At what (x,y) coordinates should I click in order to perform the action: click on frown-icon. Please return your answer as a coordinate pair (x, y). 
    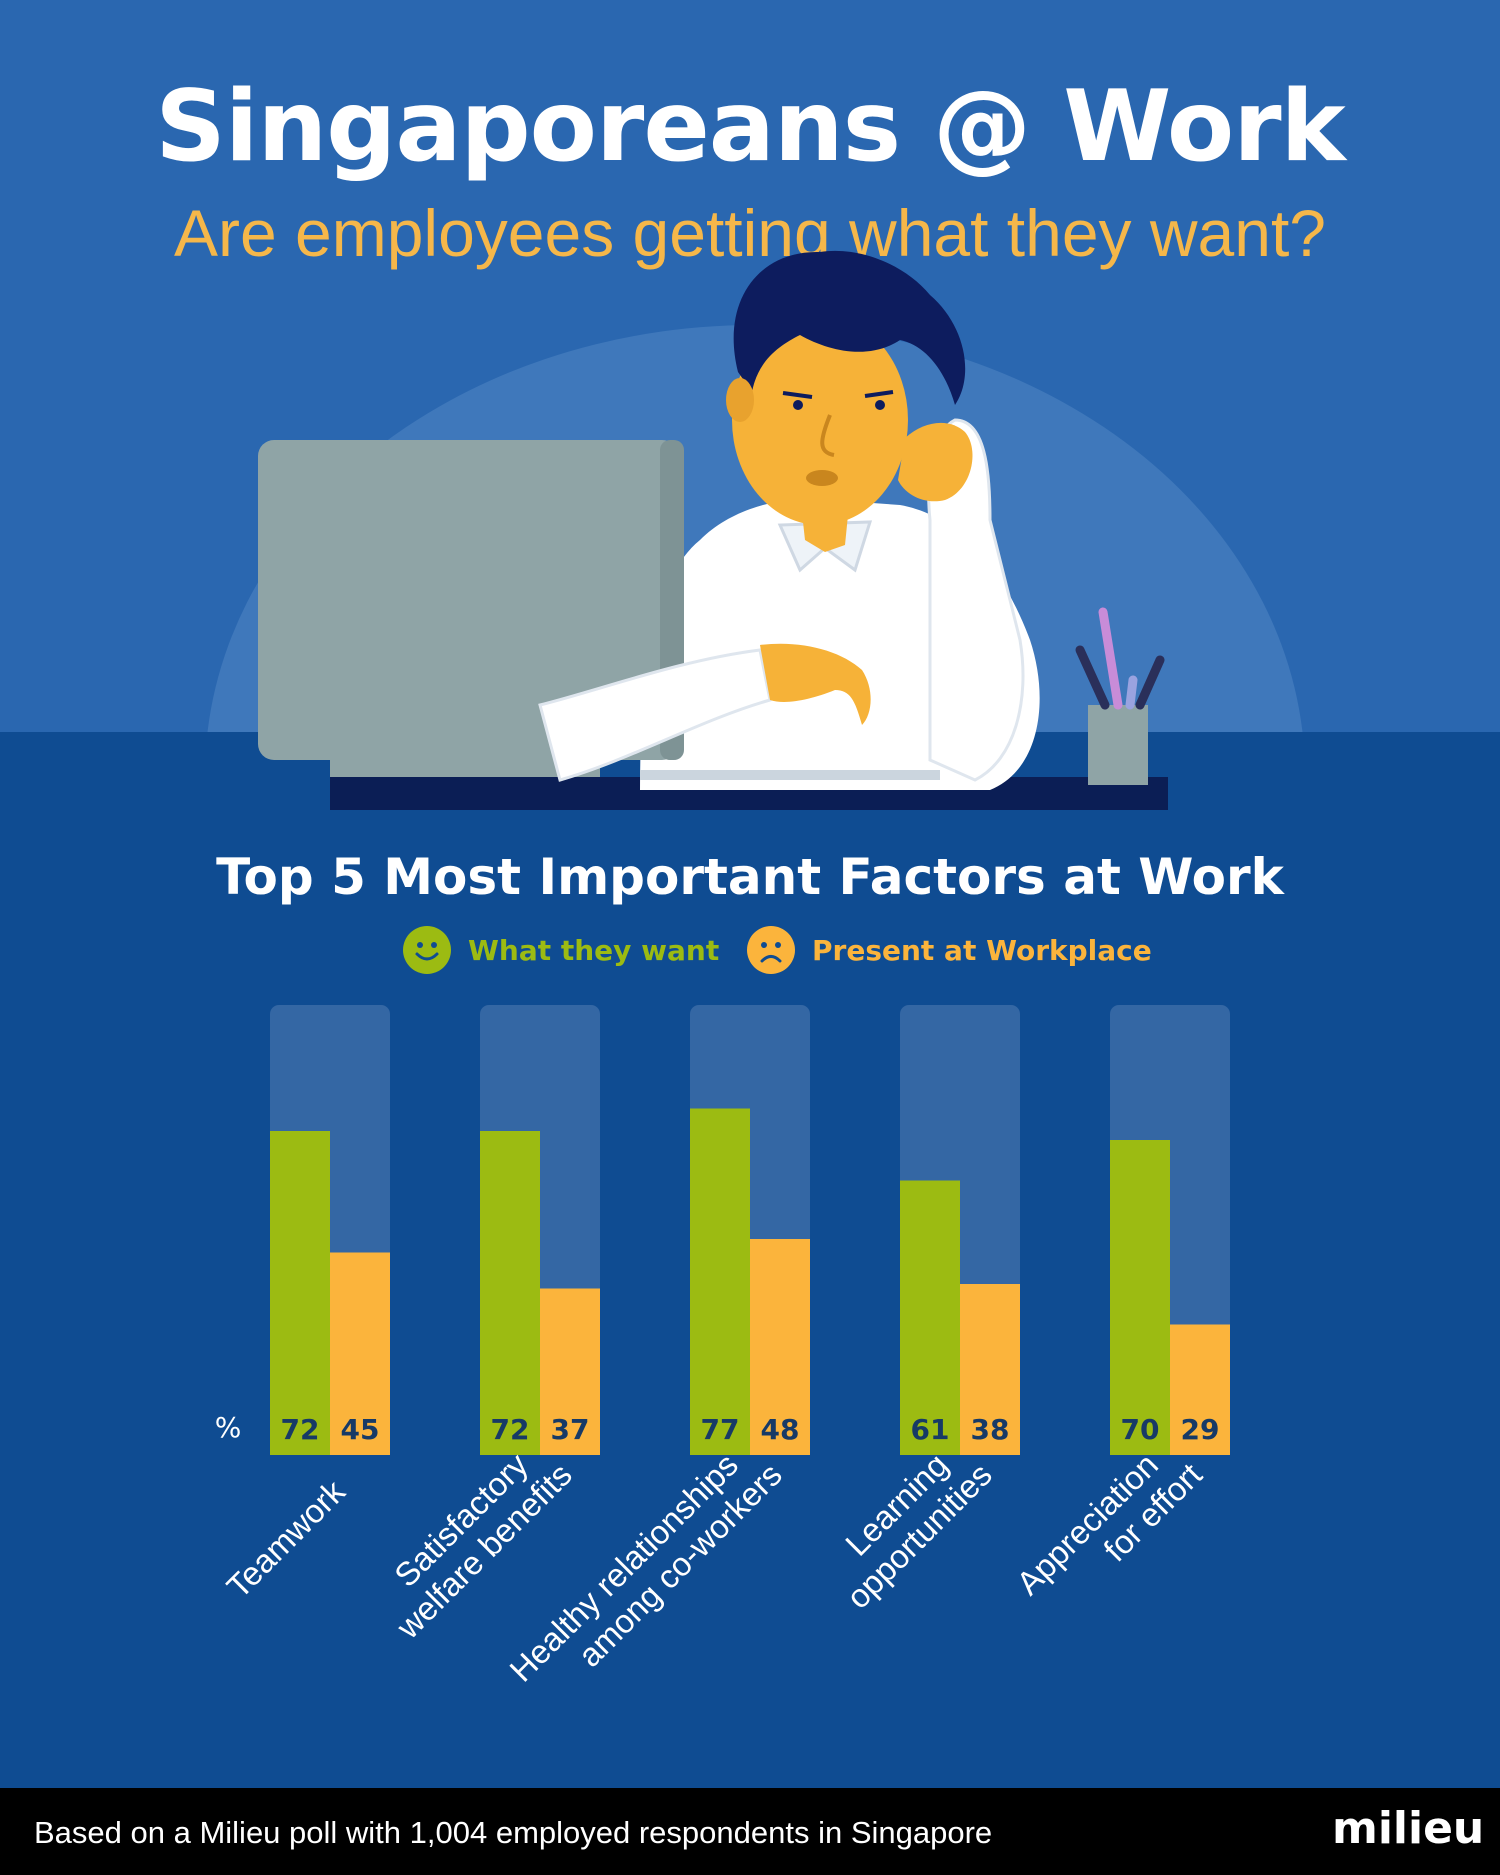
    Looking at the image, I should click on (771, 950).